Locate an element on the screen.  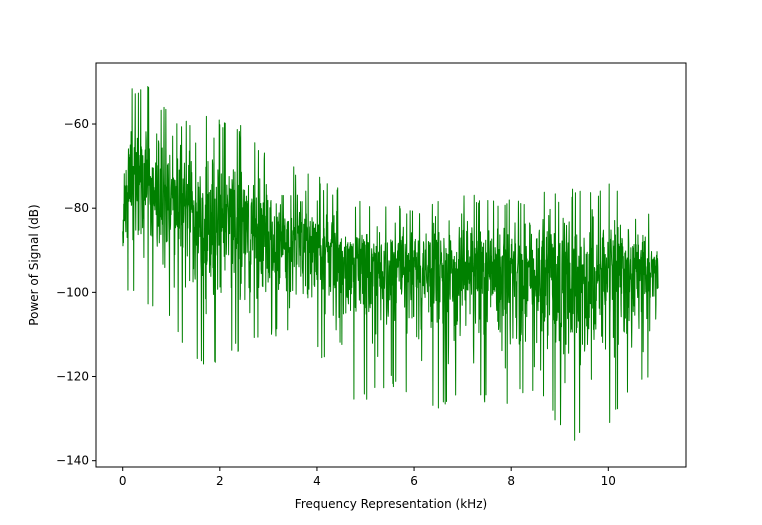
x-axis-label: Frequency Representation (kHz) is located at coordinates (391, 504).